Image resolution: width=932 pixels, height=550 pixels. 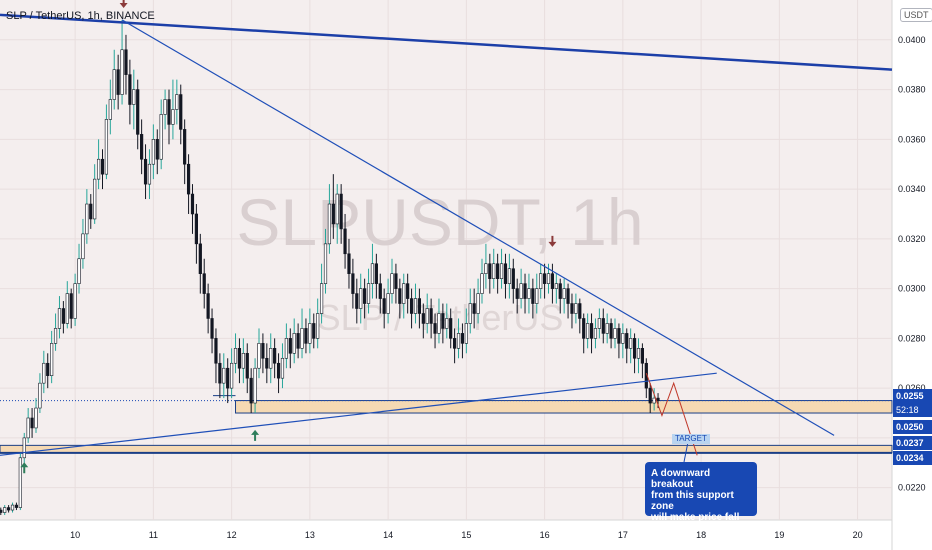 What do you see at coordinates (912, 239) in the screenshot?
I see `y-tick-label: 0.0320` at bounding box center [912, 239].